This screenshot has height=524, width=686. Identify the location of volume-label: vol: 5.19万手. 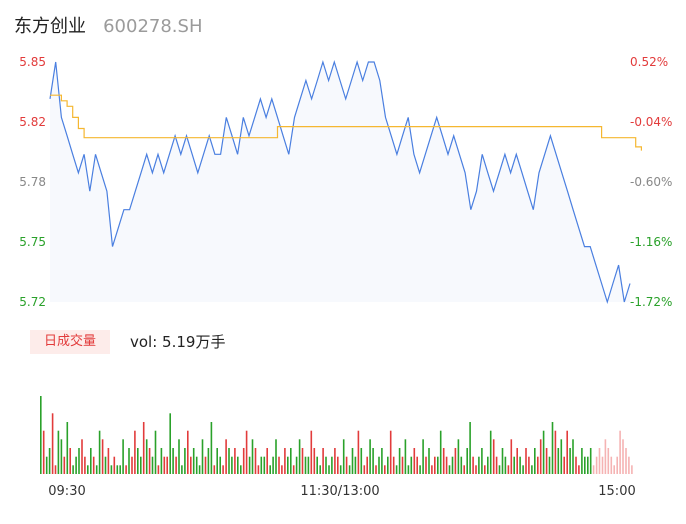
(178, 342).